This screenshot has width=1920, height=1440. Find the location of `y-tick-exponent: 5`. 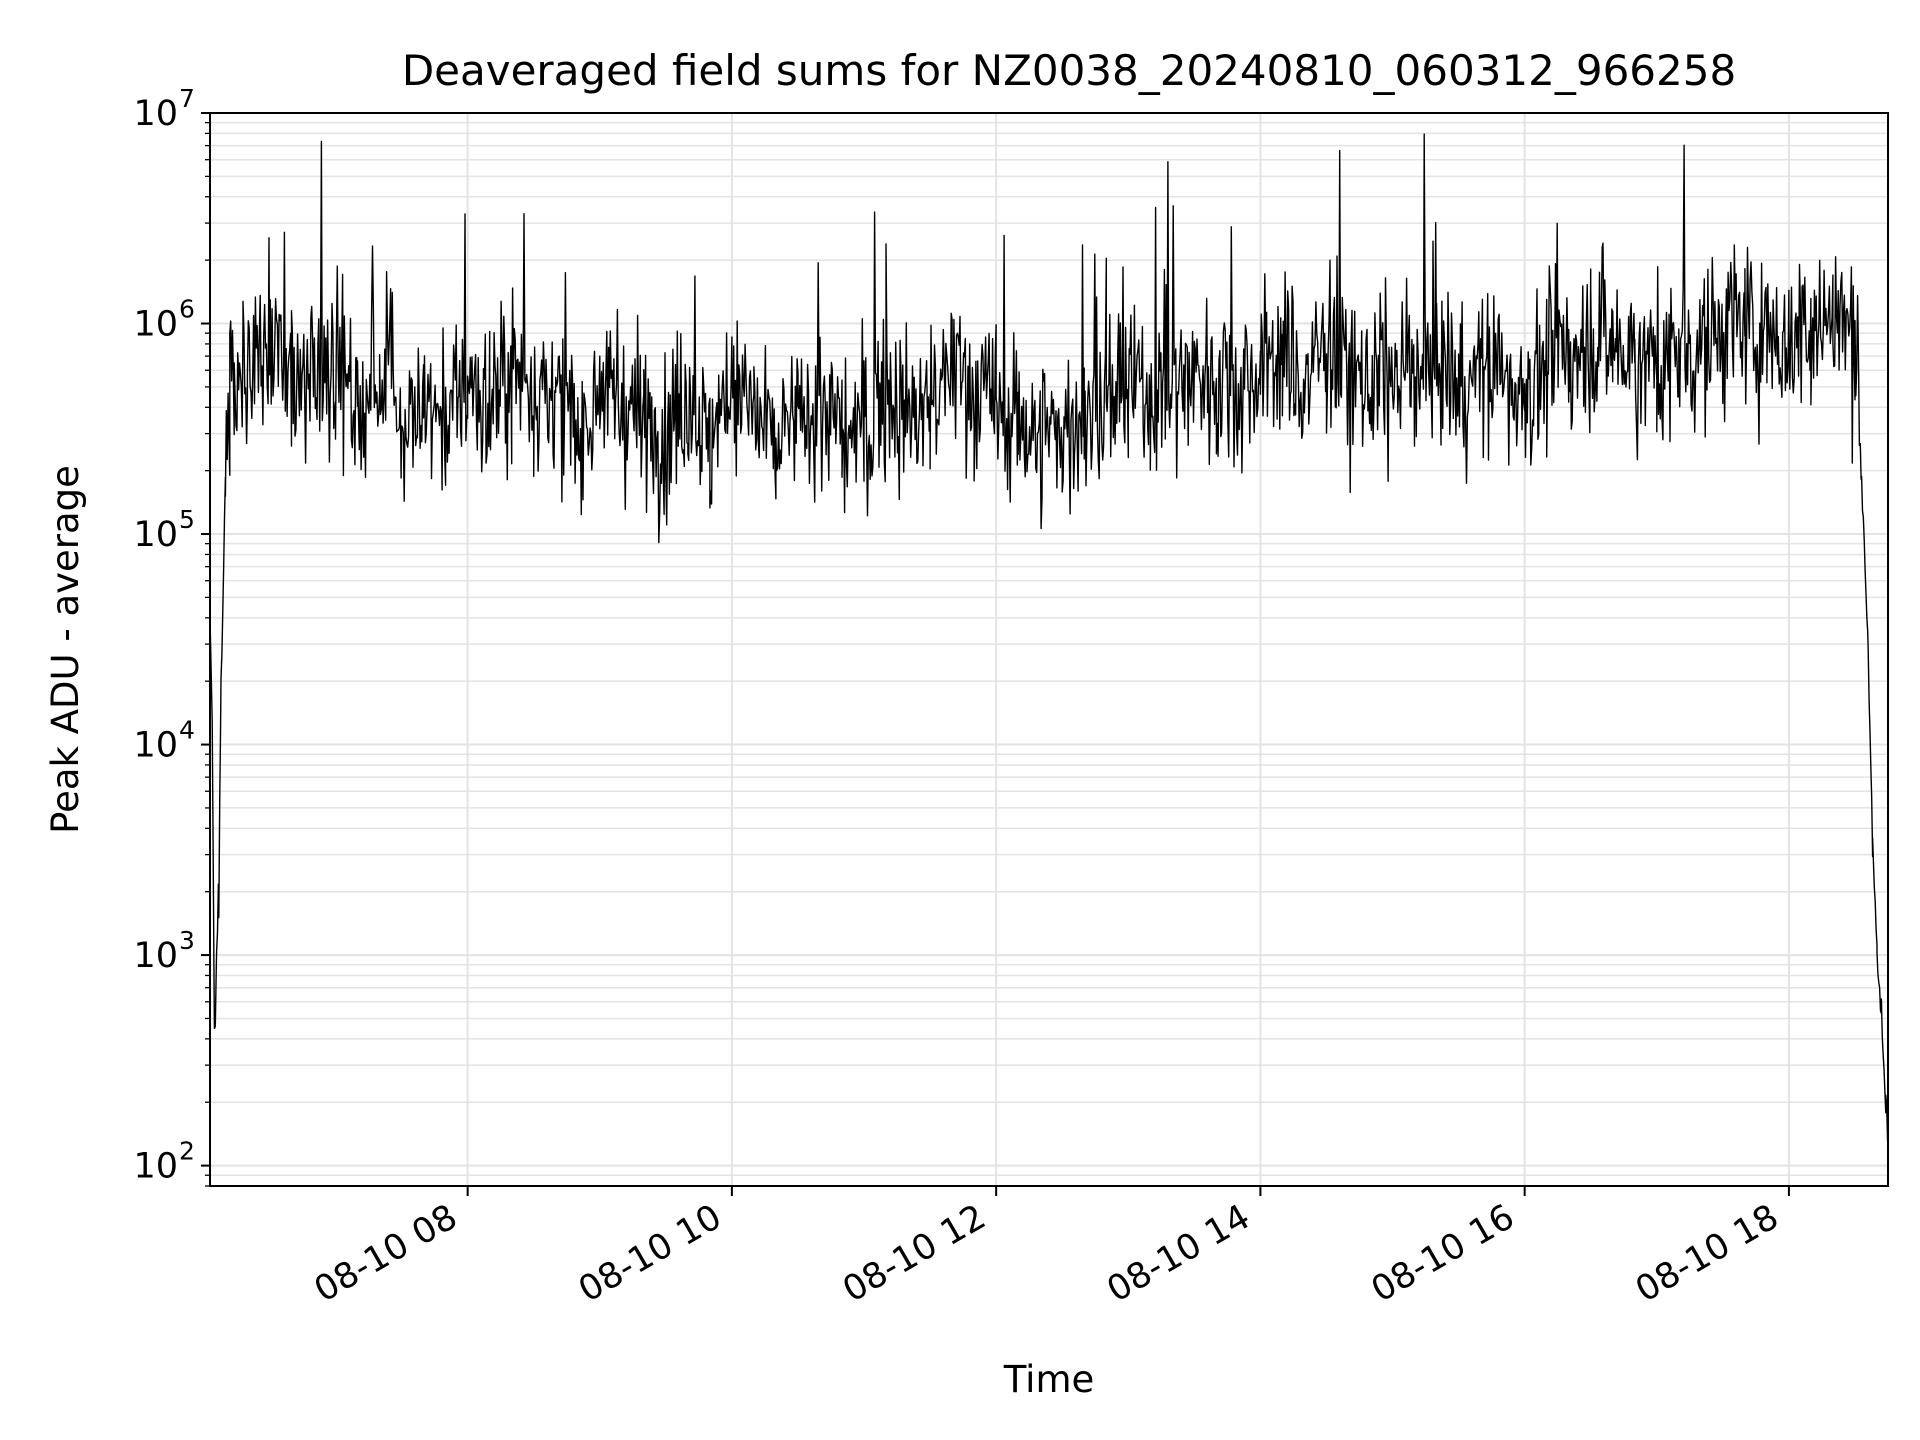

y-tick-exponent: 5 is located at coordinates (187, 519).